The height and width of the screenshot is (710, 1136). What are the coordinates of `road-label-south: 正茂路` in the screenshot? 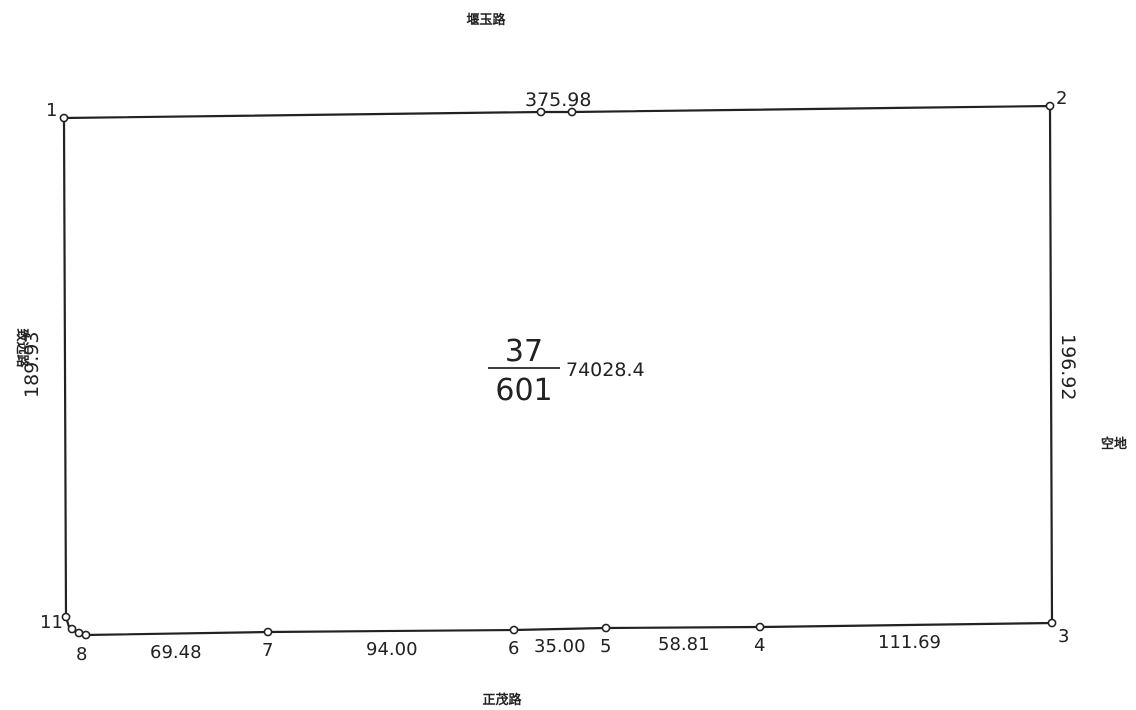 It's located at (502, 700).